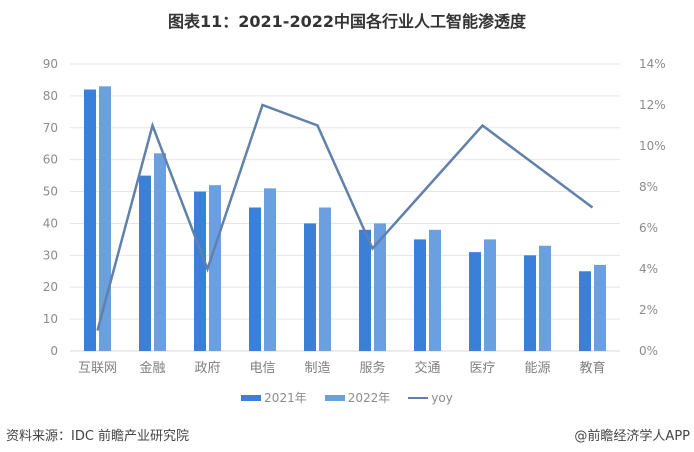 The image size is (694, 452). Describe the element at coordinates (652, 146) in the screenshot. I see `right-tick-label: 10%` at that location.